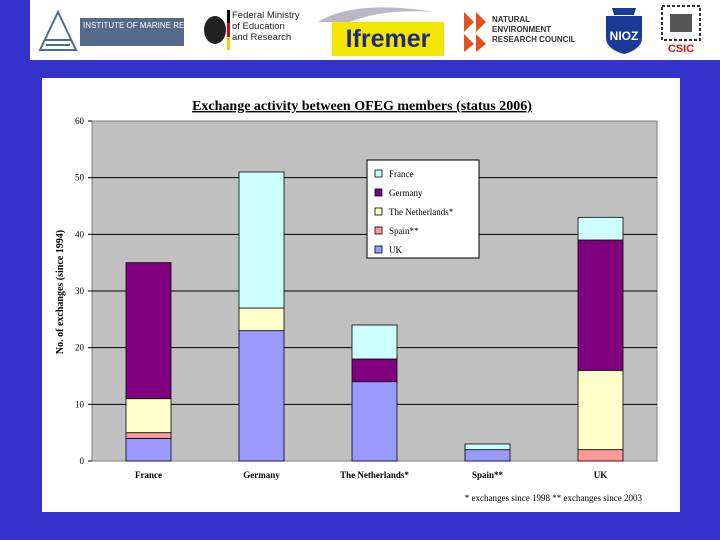  Describe the element at coordinates (82, 461) in the screenshot. I see `y-tick-label: 0` at that location.